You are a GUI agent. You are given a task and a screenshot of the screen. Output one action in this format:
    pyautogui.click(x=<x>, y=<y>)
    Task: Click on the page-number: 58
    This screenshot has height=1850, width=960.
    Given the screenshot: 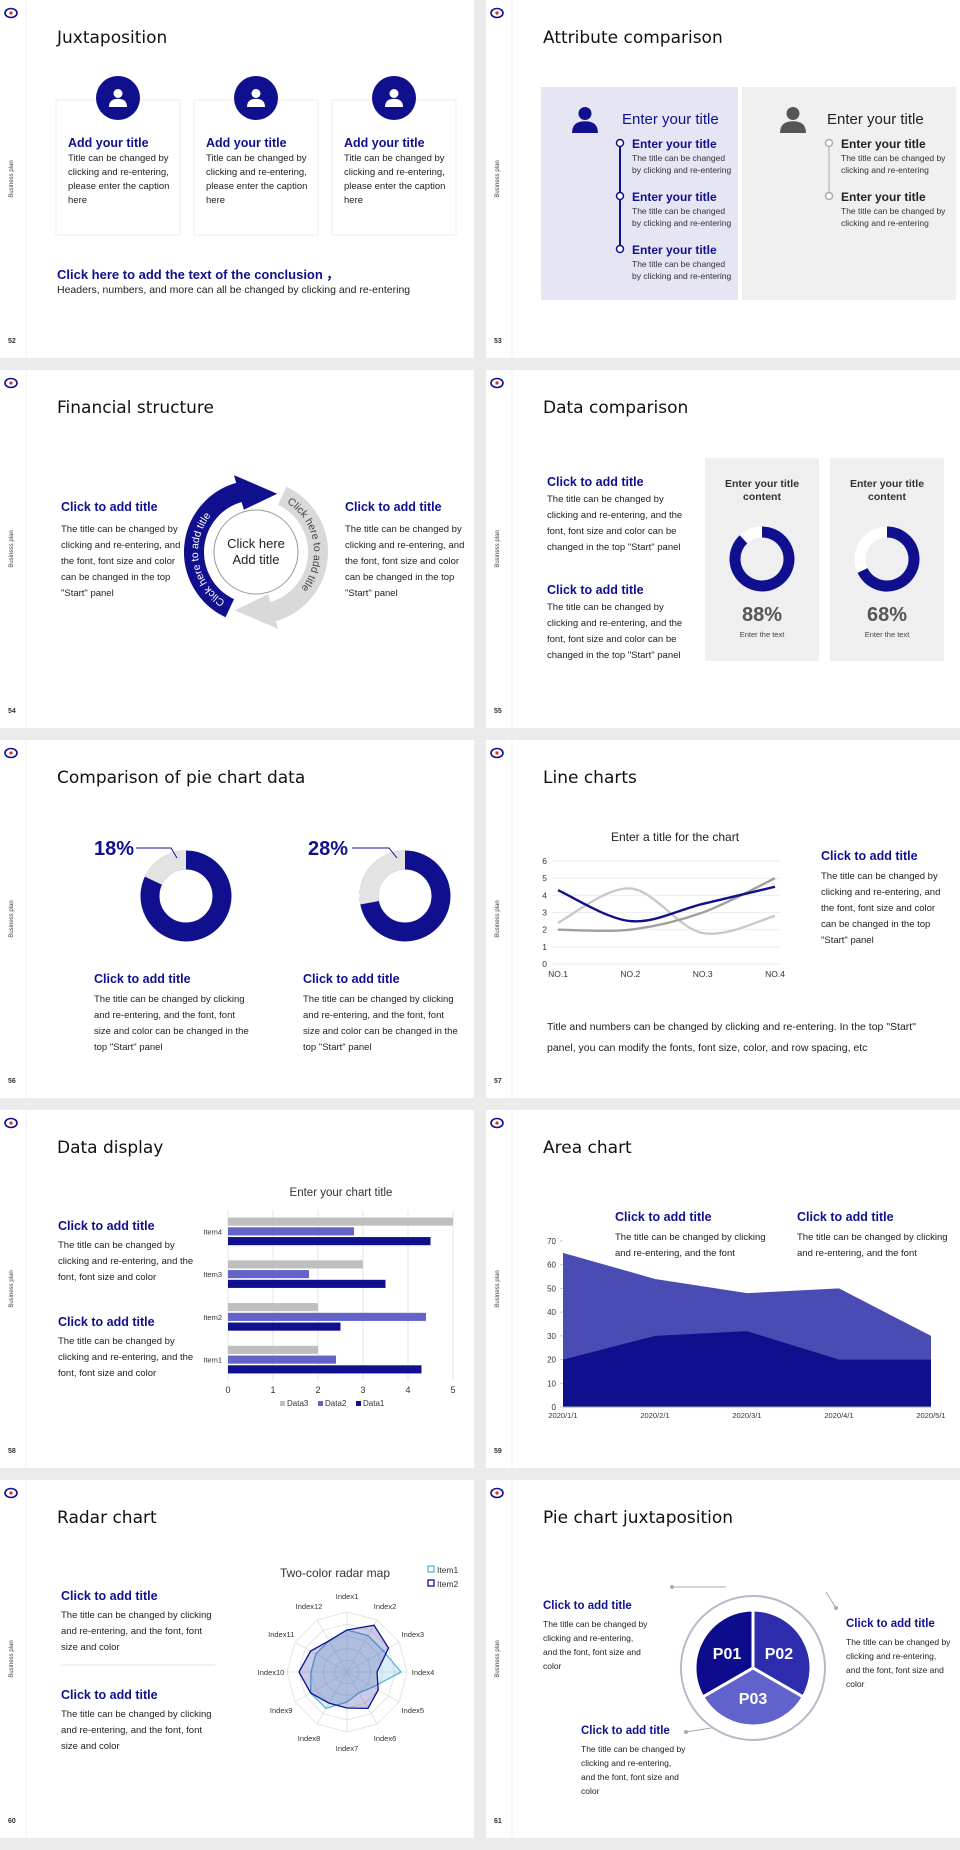 What is the action you would take?
    pyautogui.click(x=12, y=1451)
    